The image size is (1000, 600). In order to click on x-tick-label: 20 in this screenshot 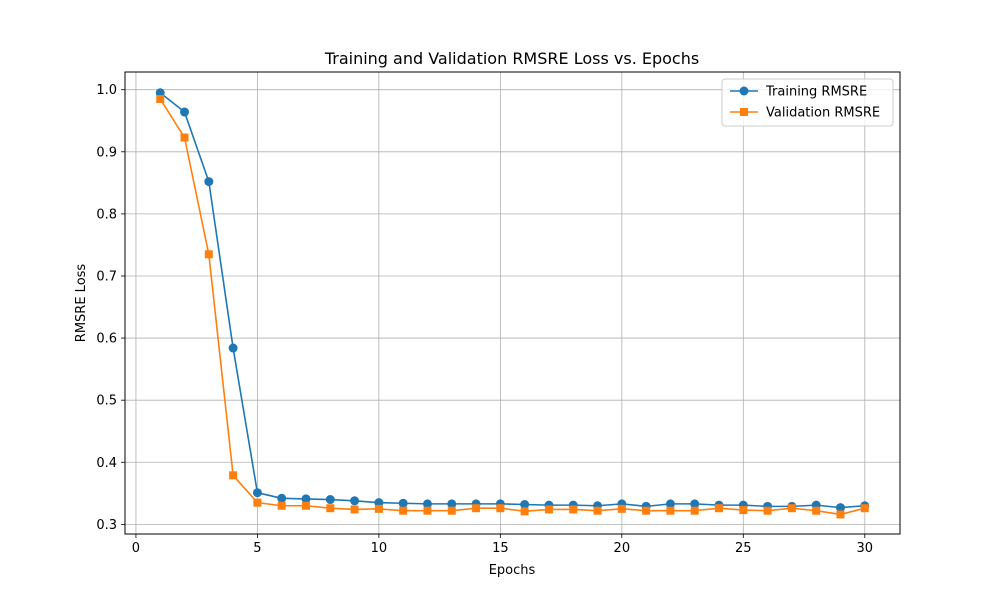, I will do `click(622, 548)`.